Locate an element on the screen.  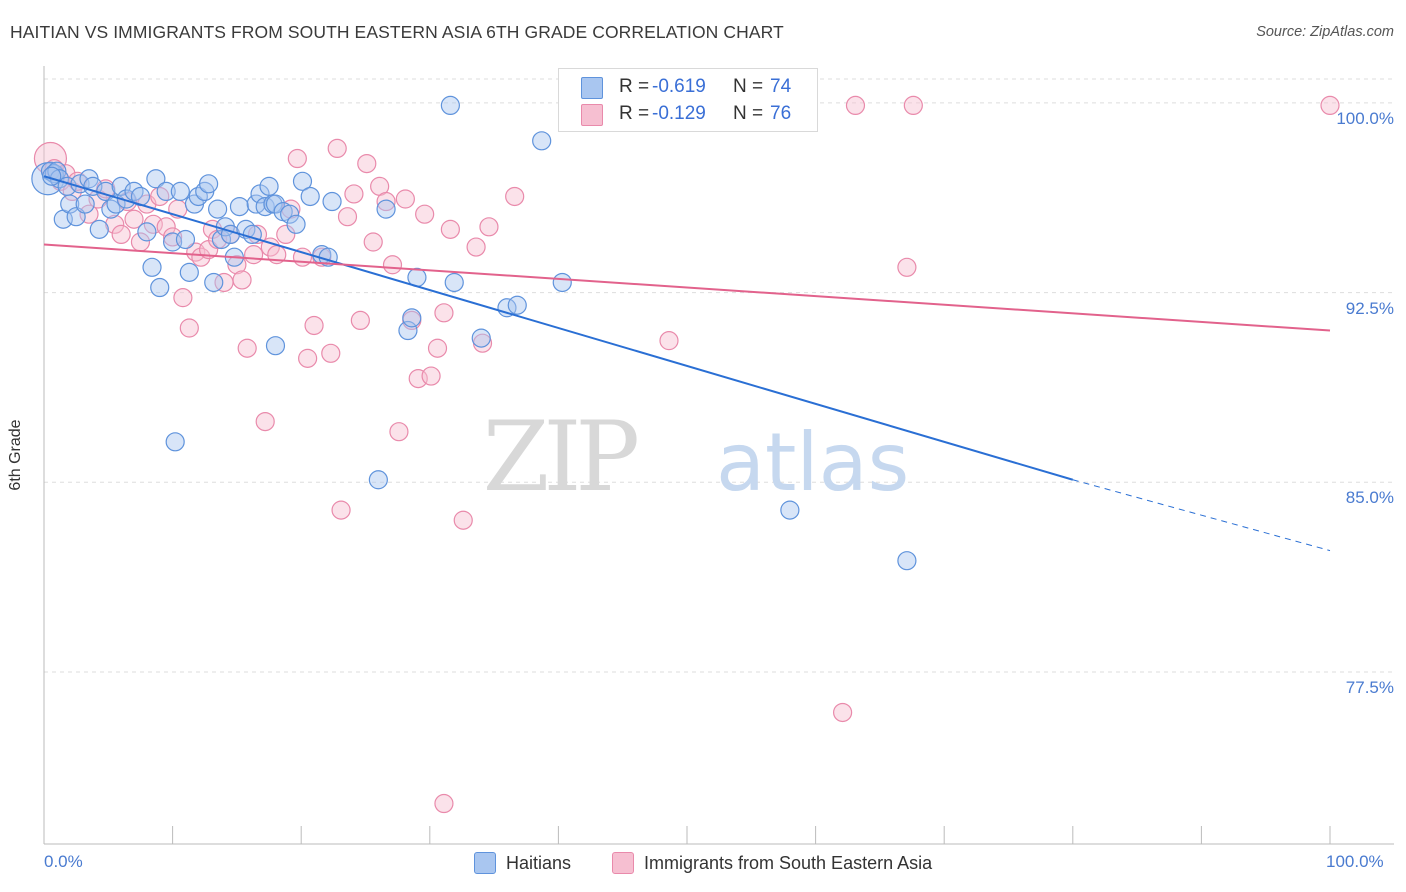
bottom-legend-swatch-blue is located at coordinates (485, 863).